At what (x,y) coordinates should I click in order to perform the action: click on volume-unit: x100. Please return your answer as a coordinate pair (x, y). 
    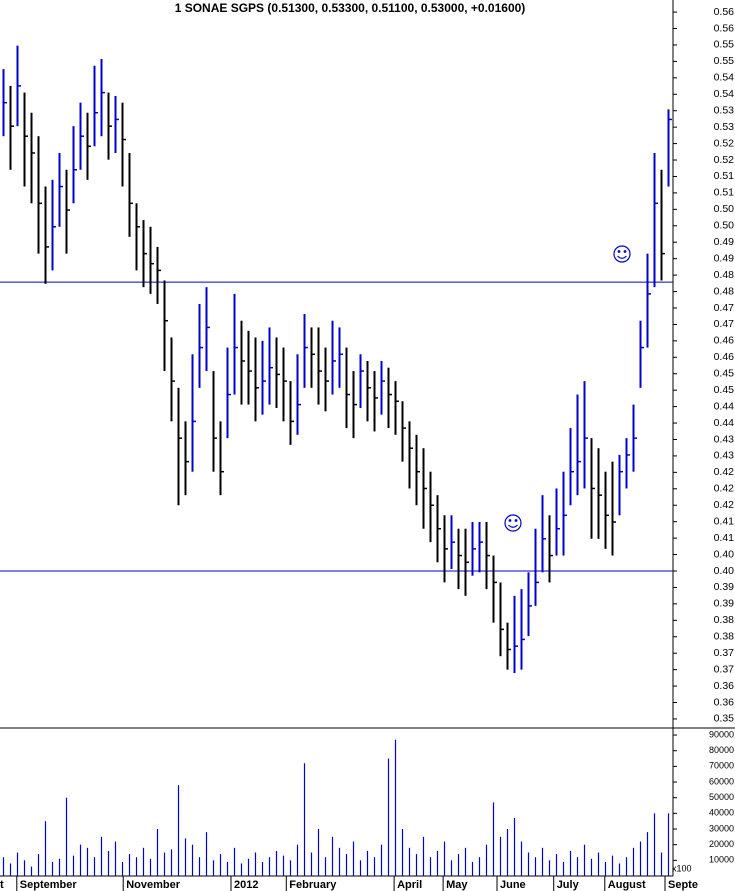
    Looking at the image, I should click on (682, 868).